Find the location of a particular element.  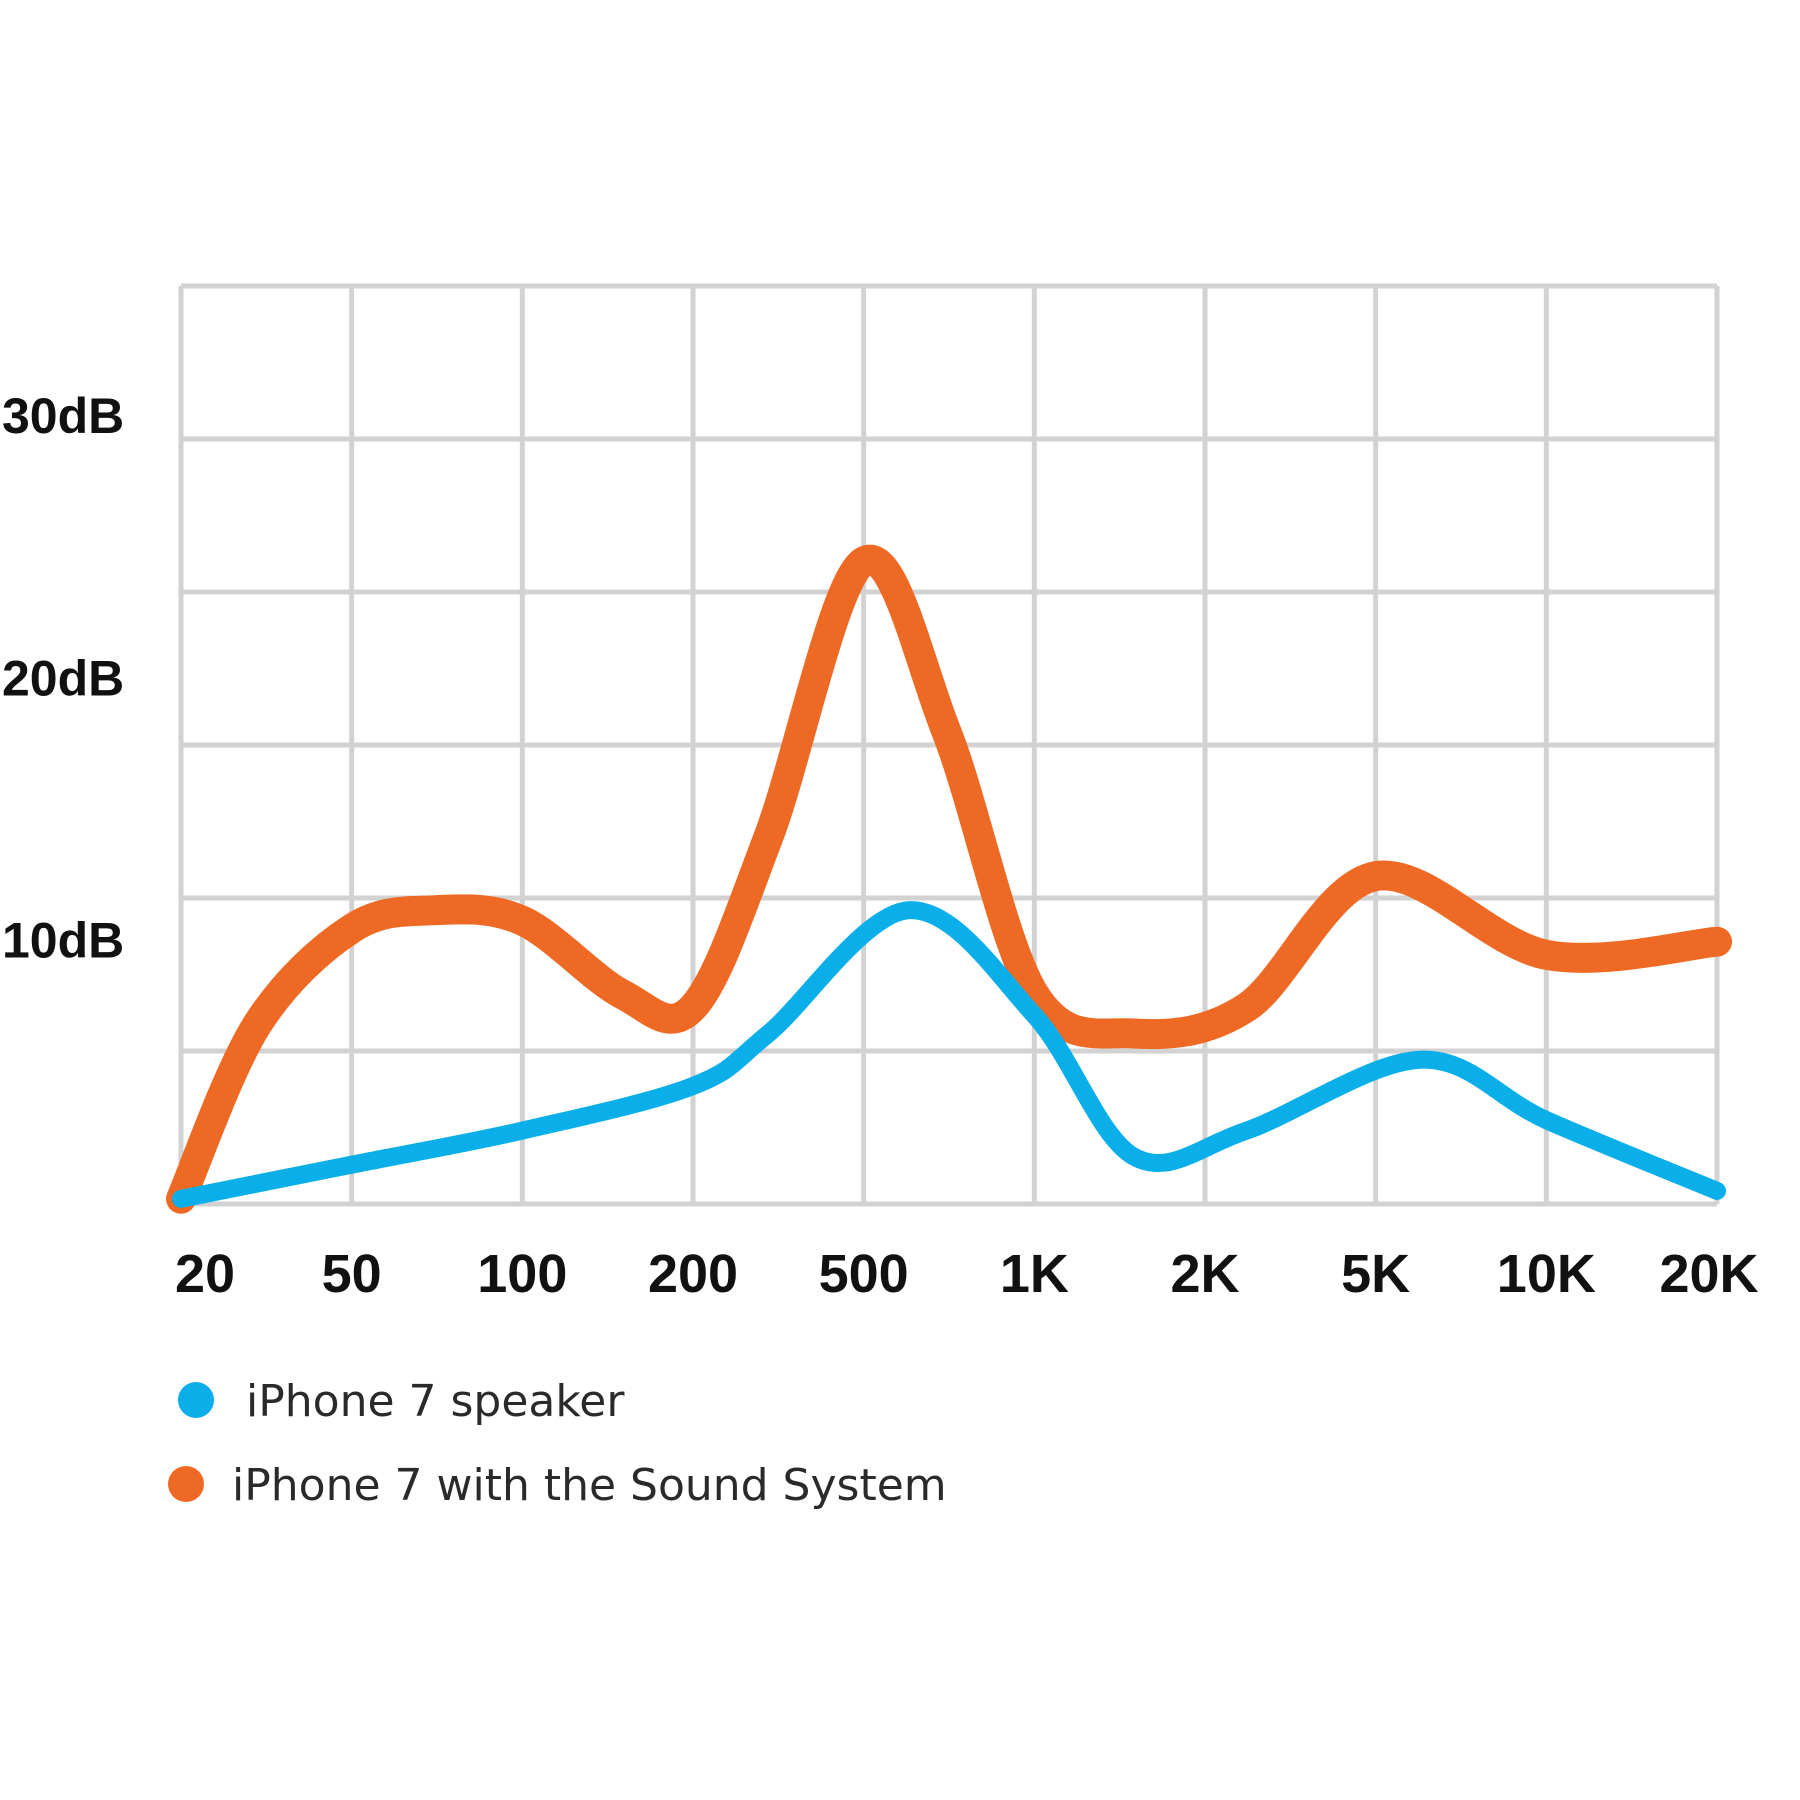

series-line-iphone-7-speaker is located at coordinates (949, 1054).